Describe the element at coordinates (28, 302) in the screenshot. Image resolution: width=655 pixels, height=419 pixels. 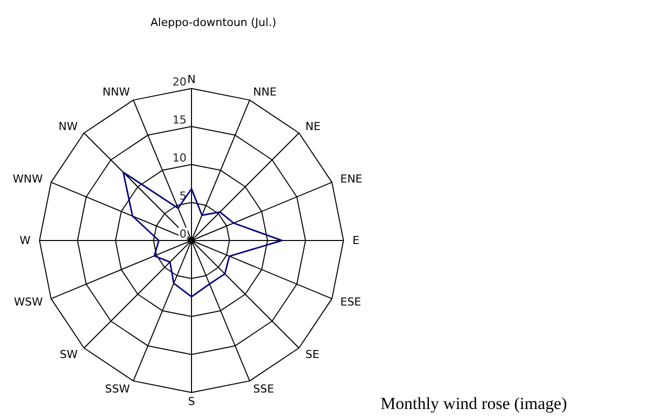
I see `spoke-label: WSW` at that location.